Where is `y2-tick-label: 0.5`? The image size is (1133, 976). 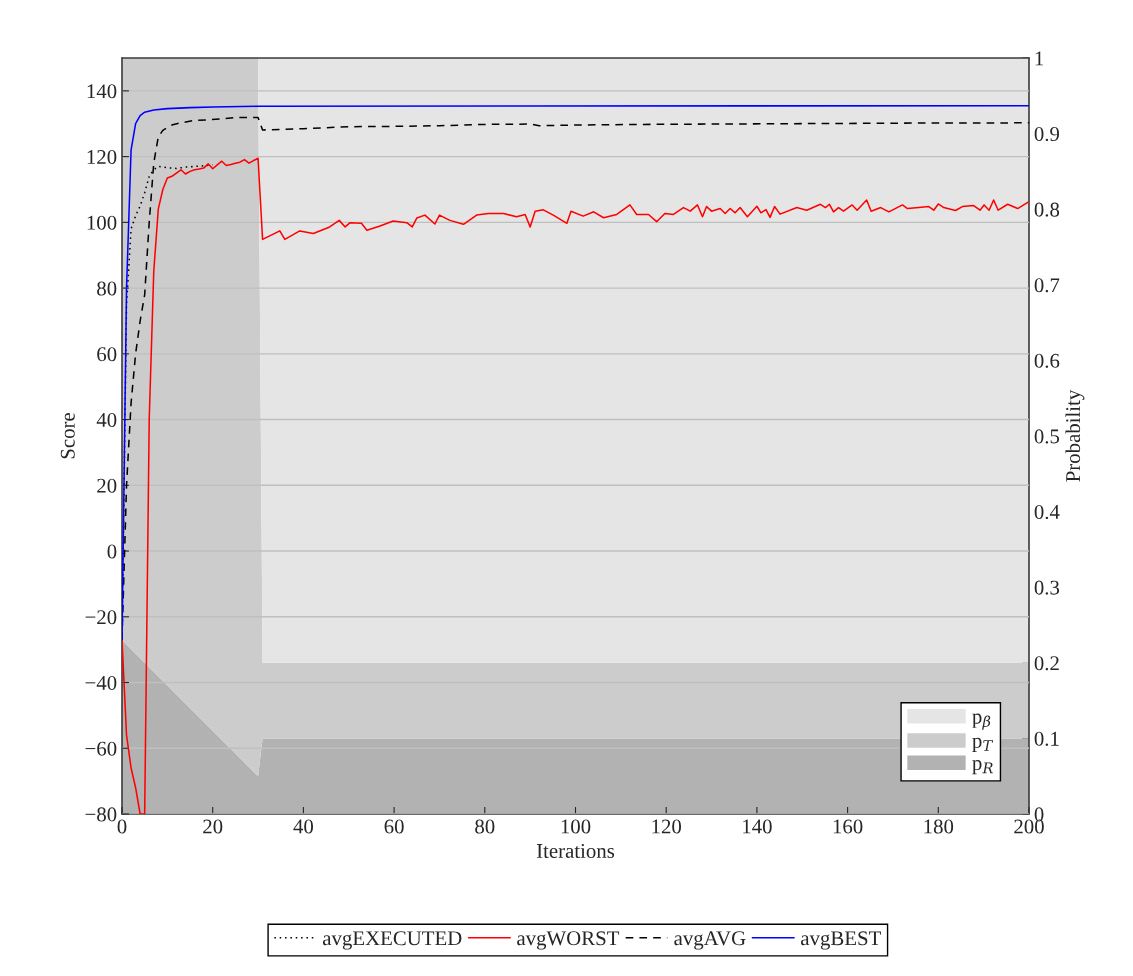 y2-tick-label: 0.5 is located at coordinates (1047, 436).